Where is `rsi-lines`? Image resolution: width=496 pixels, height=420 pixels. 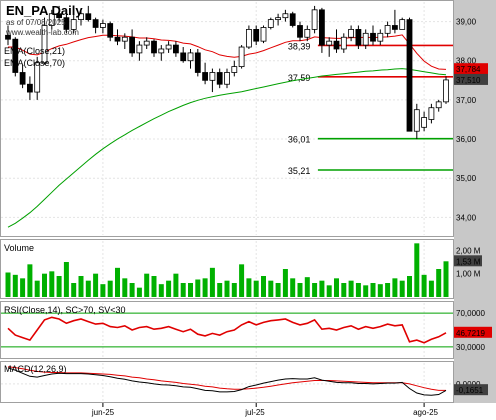 rsi-lines is located at coordinates (227, 330).